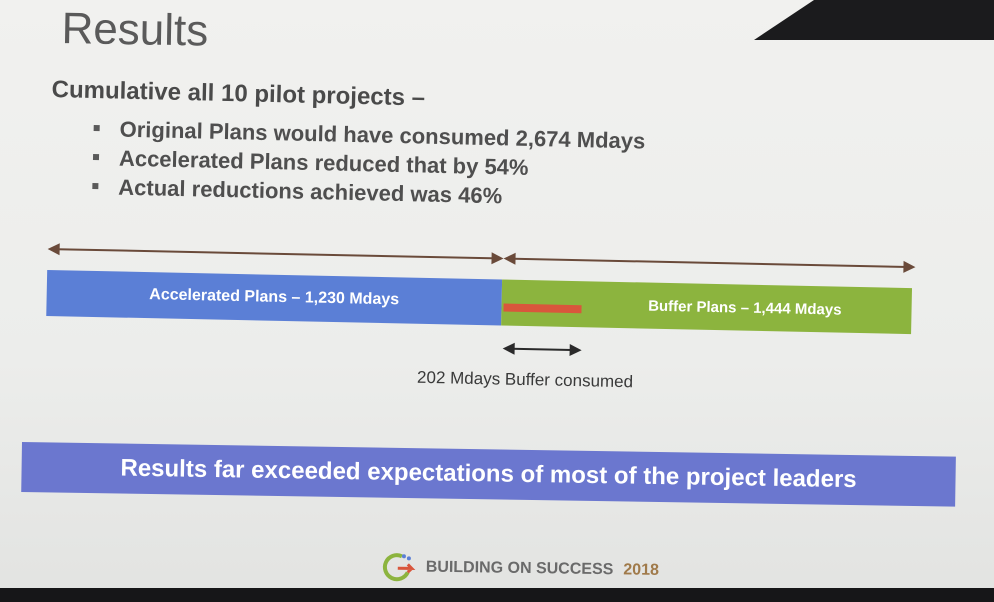 The height and width of the screenshot is (602, 994). Describe the element at coordinates (542, 308) in the screenshot. I see `buffer-consumed-bar` at that location.